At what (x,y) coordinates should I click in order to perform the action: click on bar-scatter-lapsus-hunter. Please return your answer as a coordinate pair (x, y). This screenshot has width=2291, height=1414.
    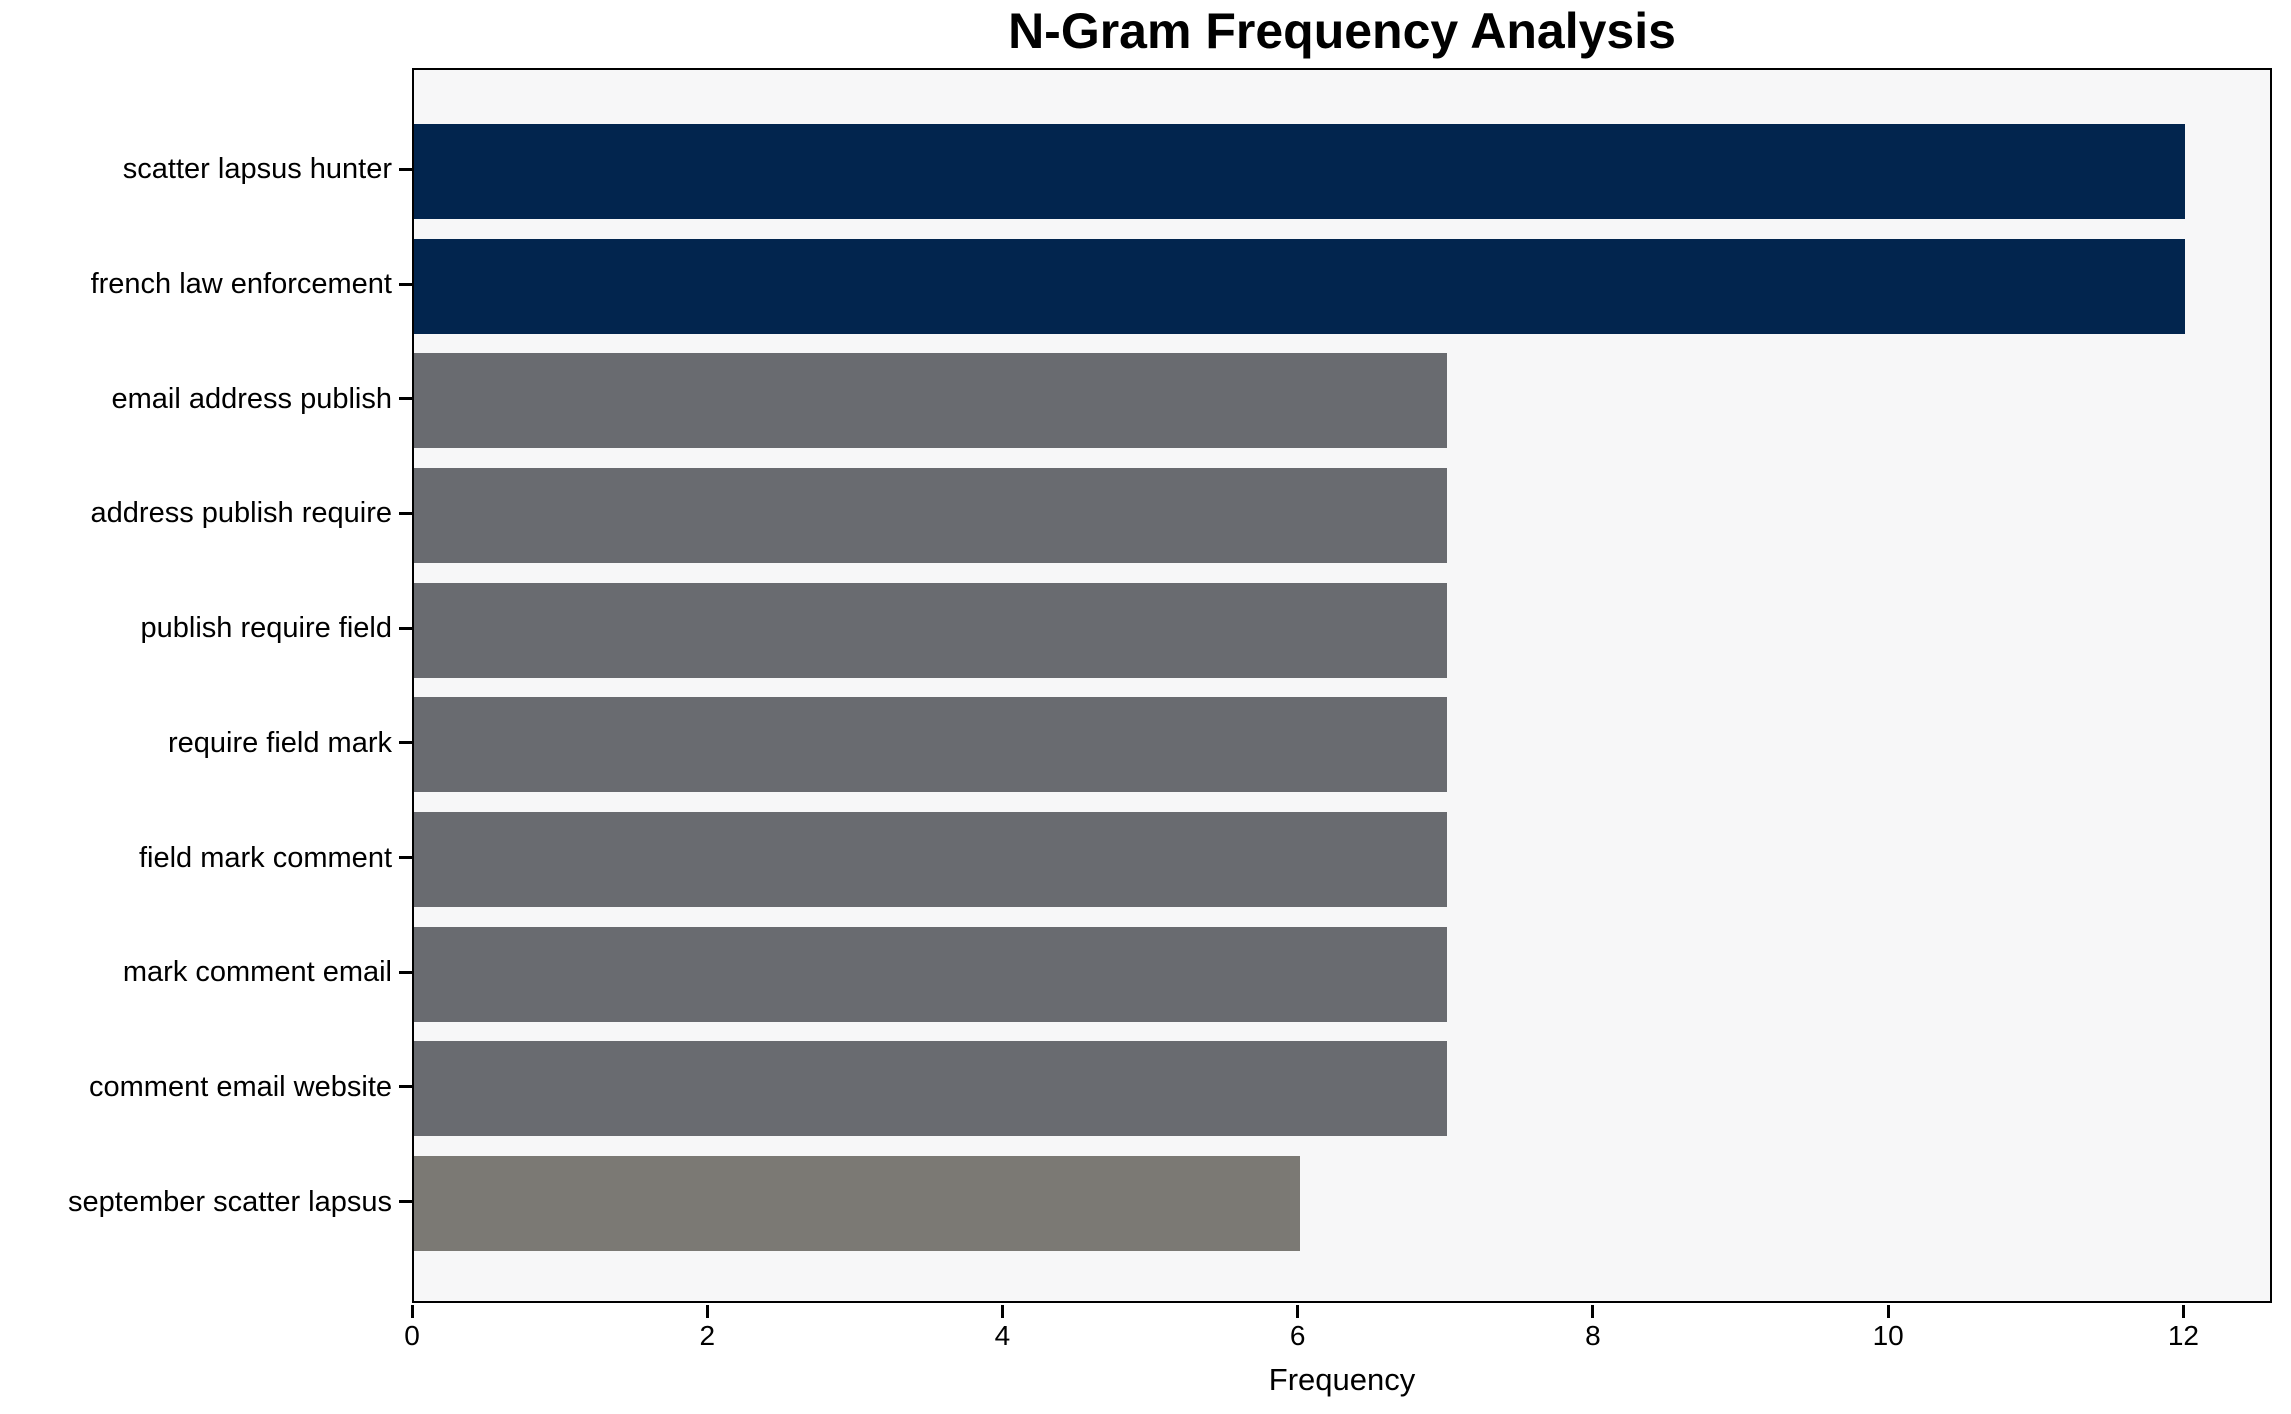
    Looking at the image, I should click on (1300, 171).